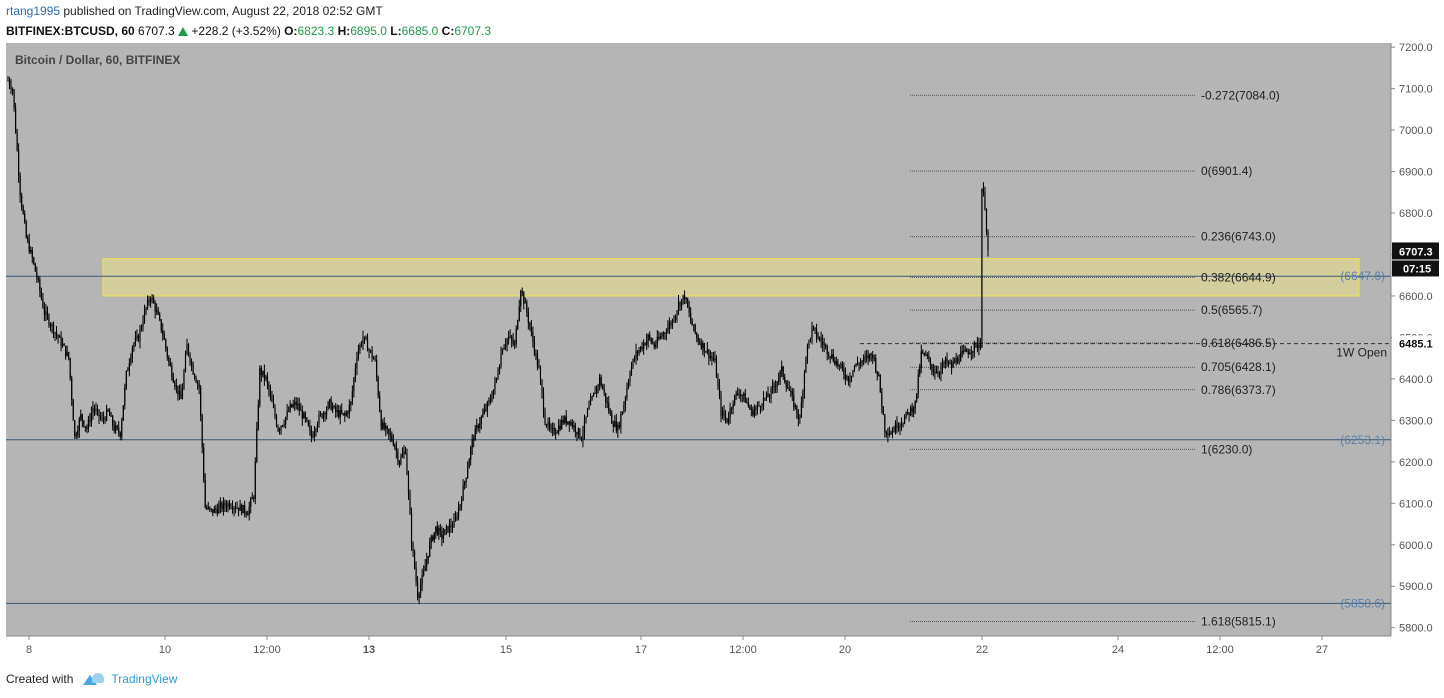 This screenshot has width=1444, height=698. Describe the element at coordinates (448, 31) in the screenshot. I see `close-label: C:` at that location.